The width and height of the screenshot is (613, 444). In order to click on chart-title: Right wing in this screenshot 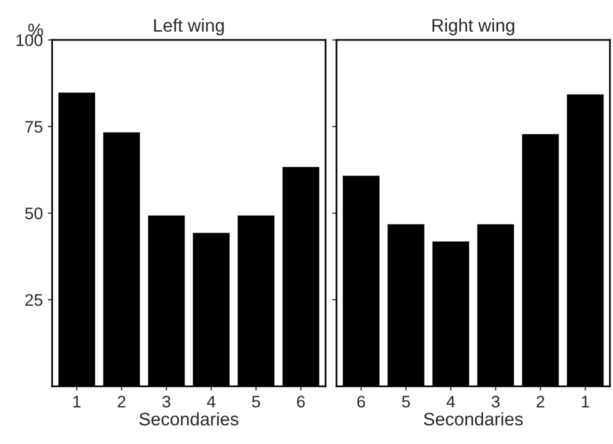, I will do `click(473, 27)`.